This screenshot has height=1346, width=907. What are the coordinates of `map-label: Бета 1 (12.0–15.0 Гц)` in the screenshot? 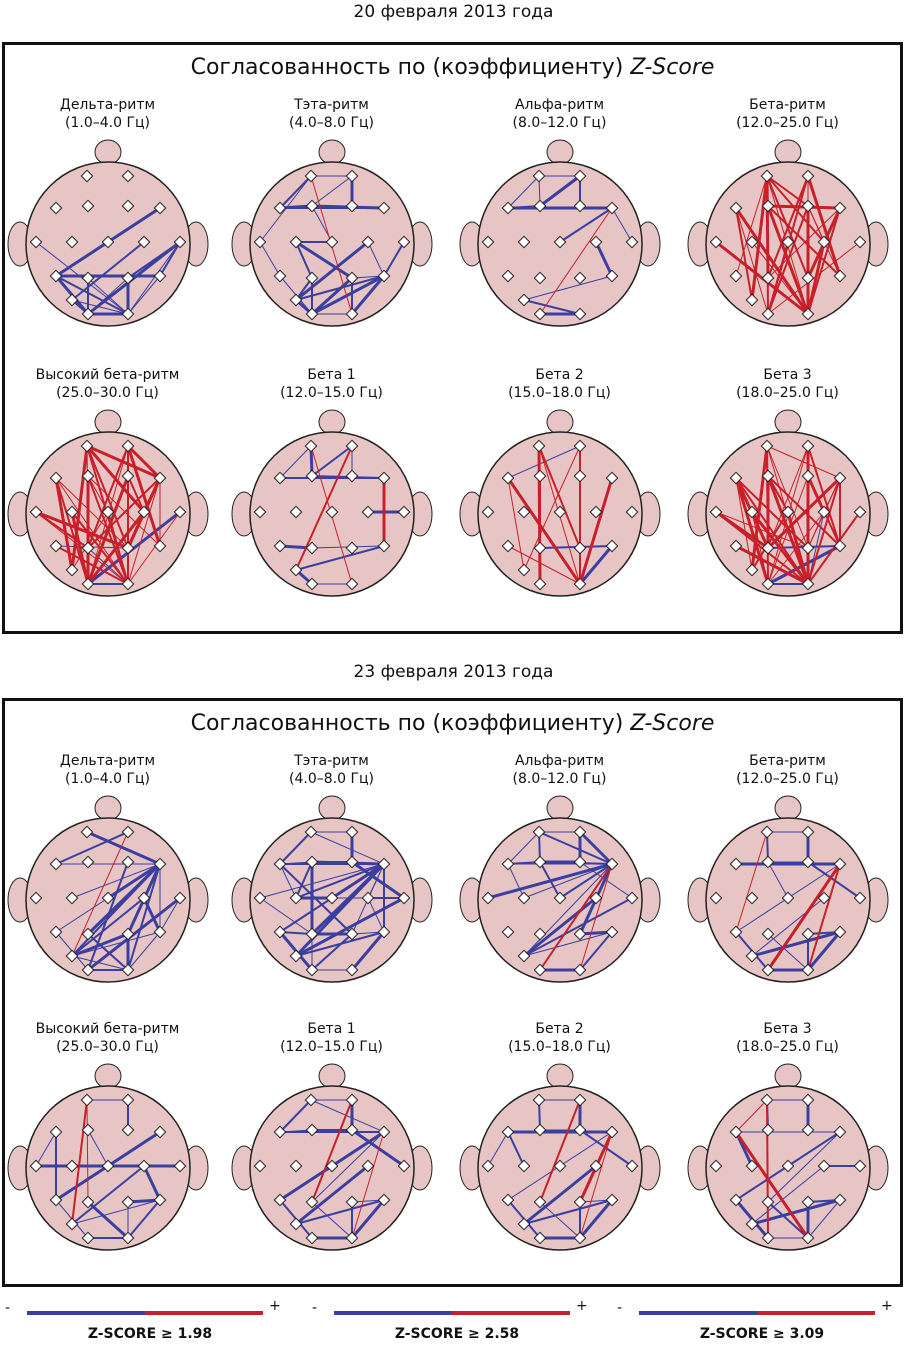 It's located at (331, 1038).